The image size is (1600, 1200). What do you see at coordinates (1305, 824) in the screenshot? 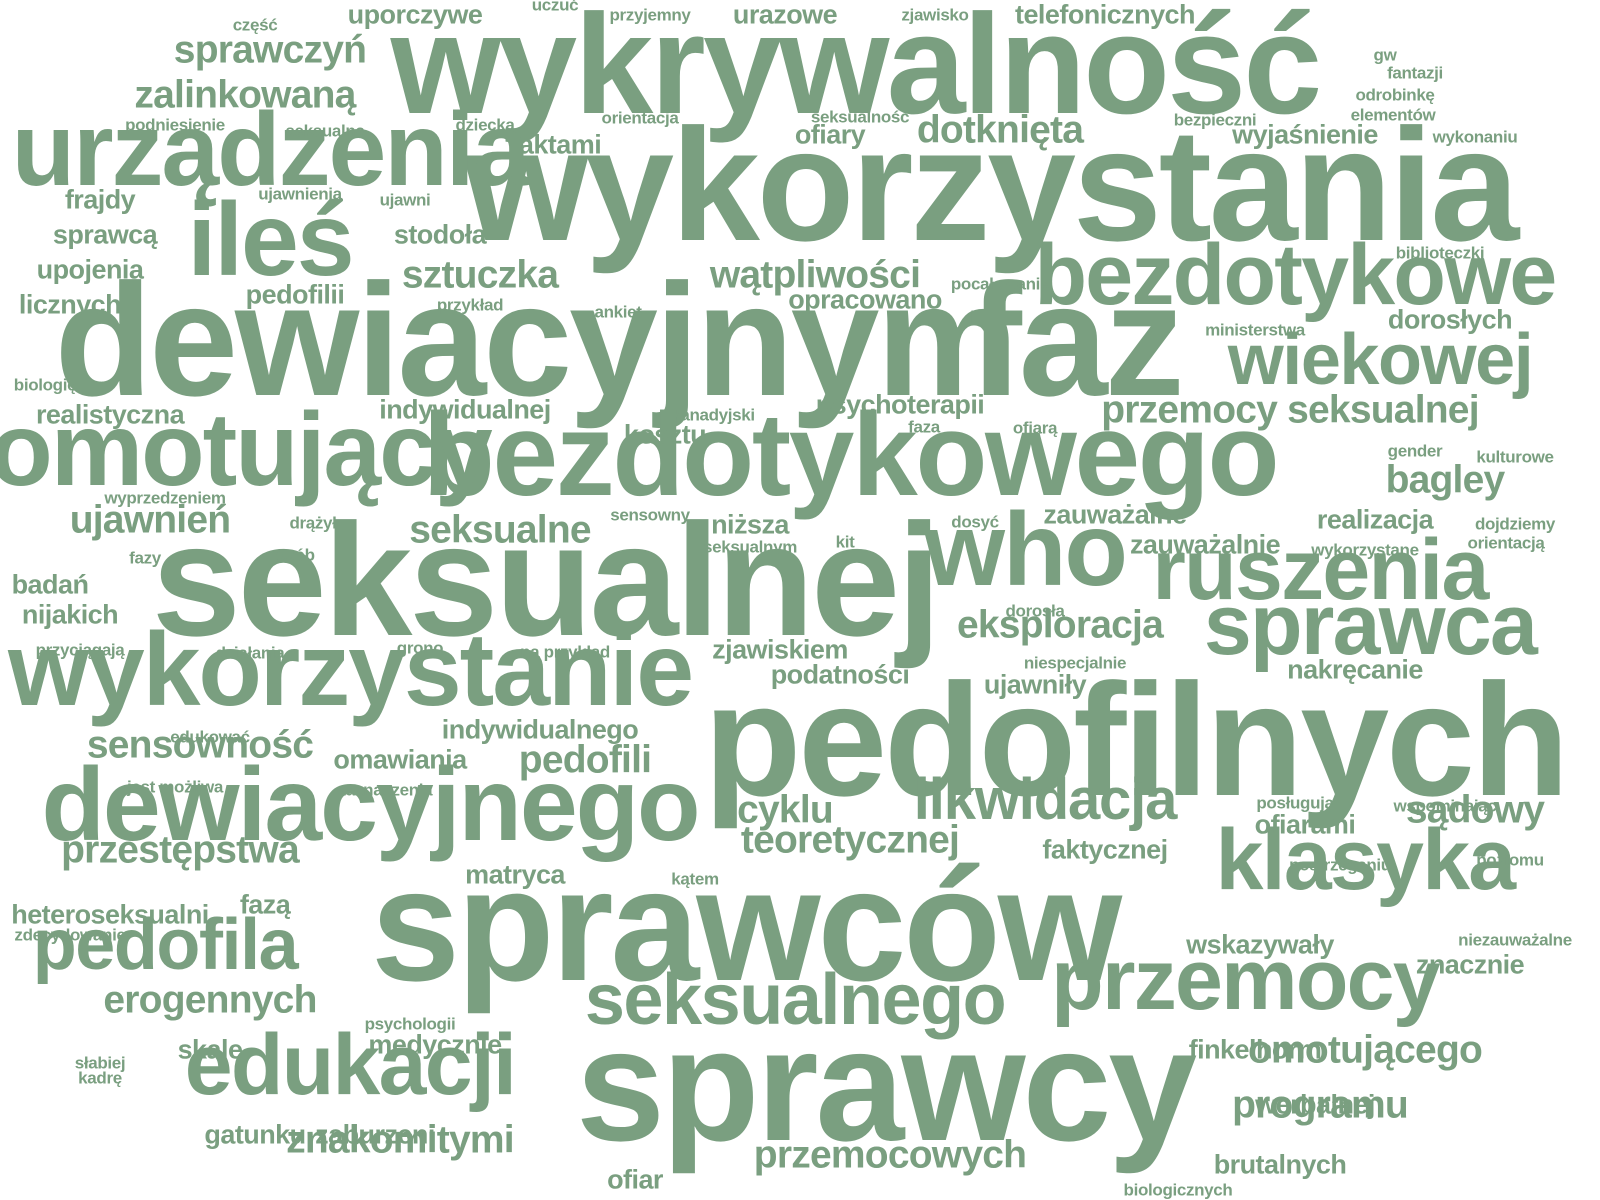
I see `cloud-word-ofiarami: ofiarami` at bounding box center [1305, 824].